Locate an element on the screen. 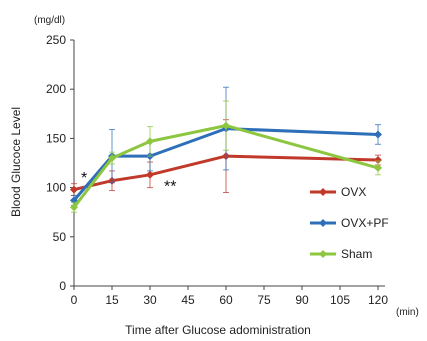  significance-marker: * is located at coordinates (84, 178).